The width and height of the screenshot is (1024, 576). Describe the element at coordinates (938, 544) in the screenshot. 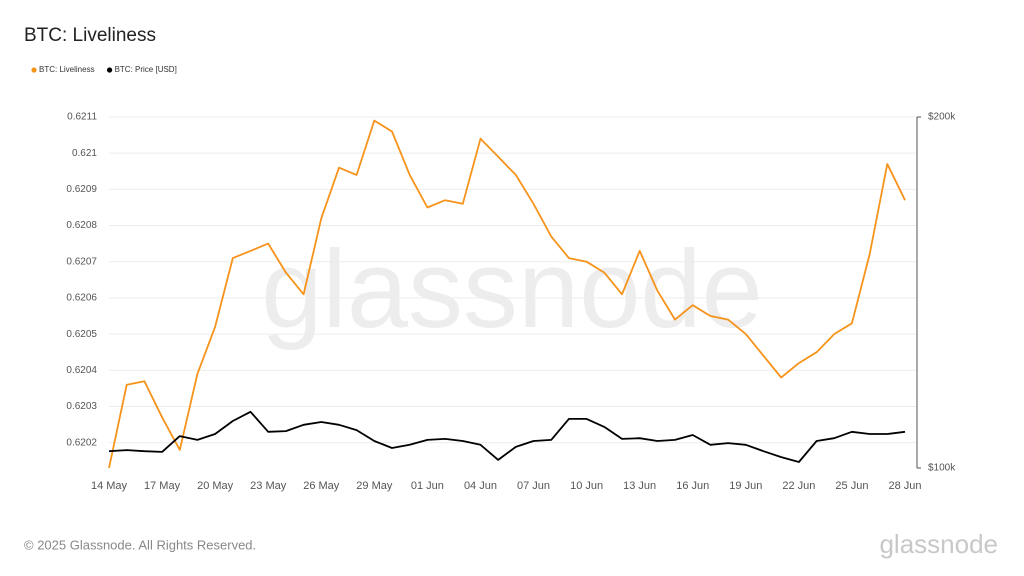

I see `logo: glassnode` at that location.